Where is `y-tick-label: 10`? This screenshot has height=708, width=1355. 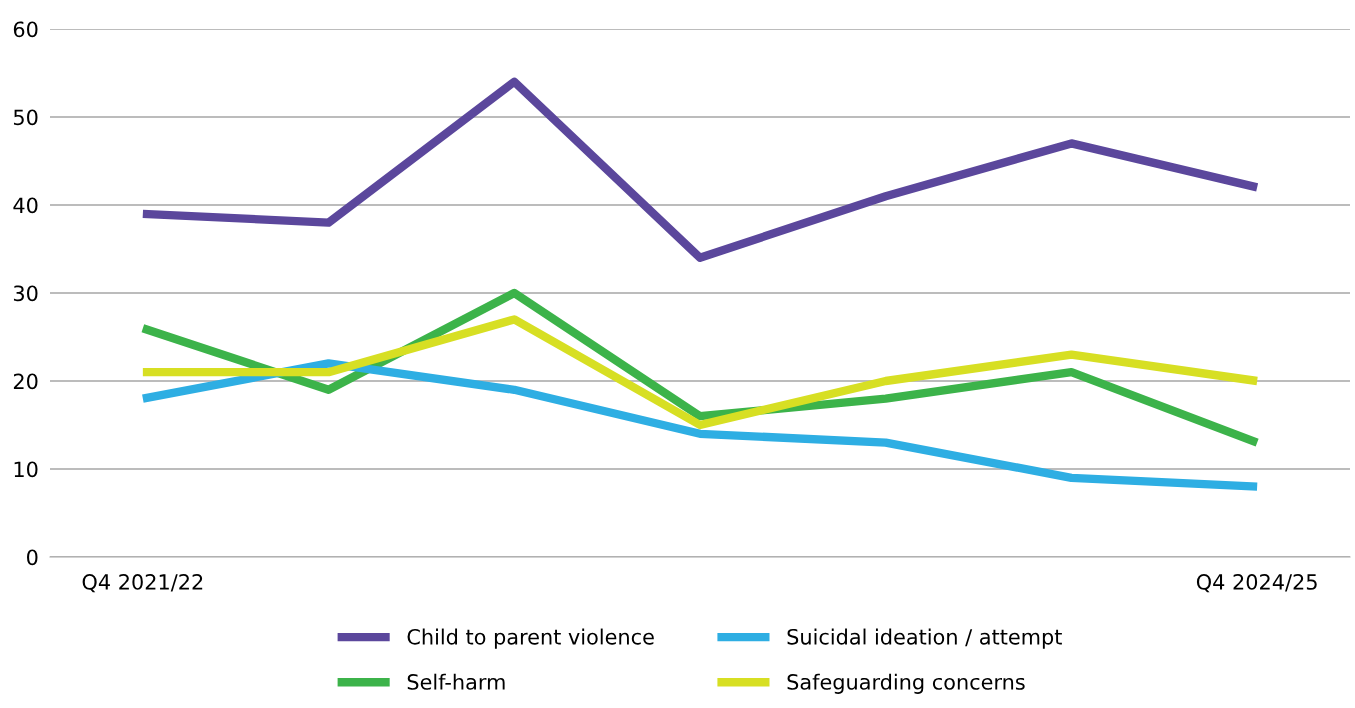 y-tick-label: 10 is located at coordinates (26, 469).